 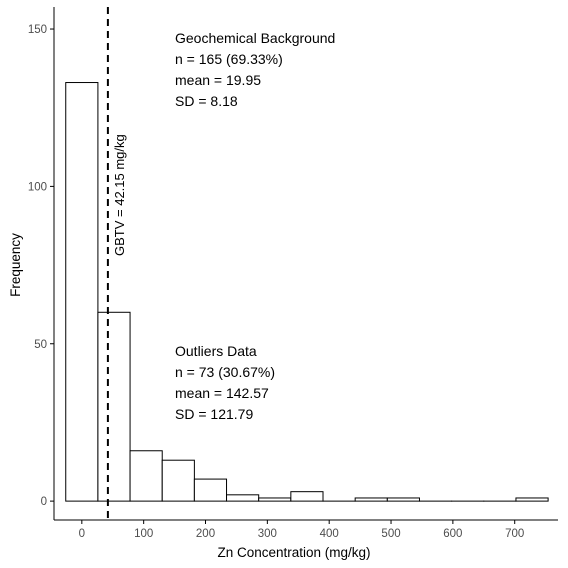 I want to click on x-tick-label: 200, so click(x=205, y=534).